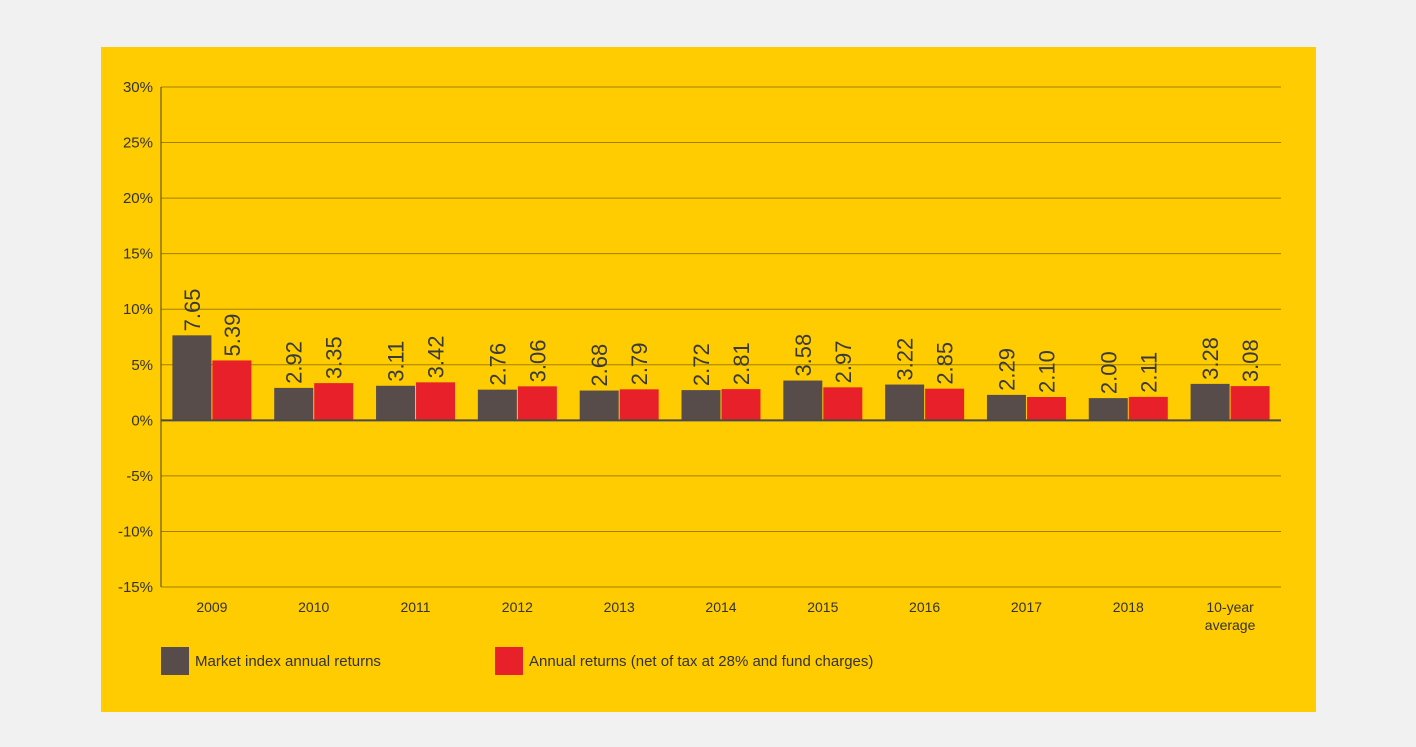 This screenshot has height=747, width=1416. Describe the element at coordinates (232, 335) in the screenshot. I see `data-label: 5.39` at that location.